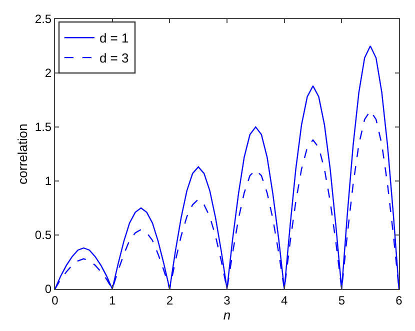  Describe the element at coordinates (399, 300) in the screenshot. I see `x-tick-label: 6` at that location.